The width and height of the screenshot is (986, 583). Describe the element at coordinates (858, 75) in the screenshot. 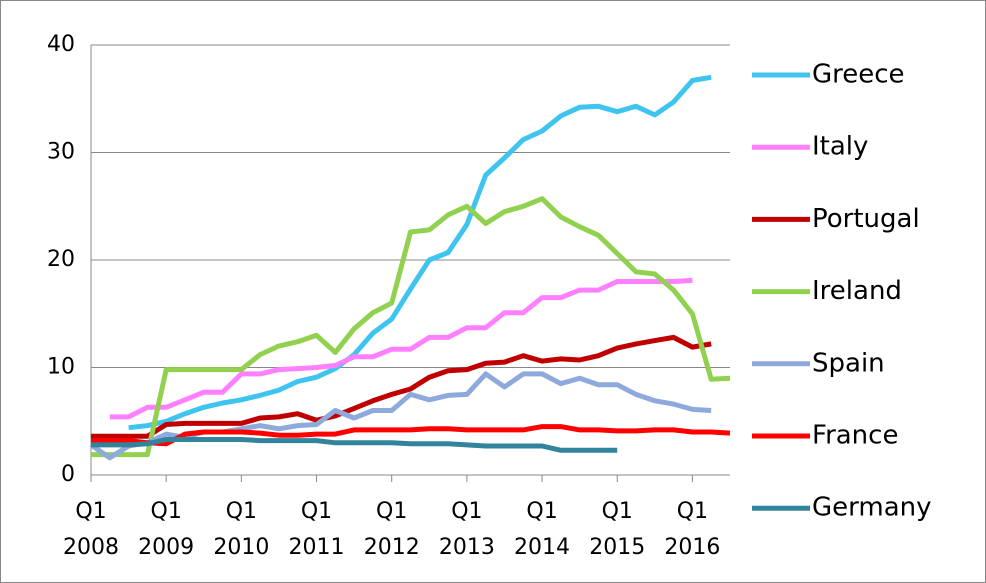

I see `legend-label: Greece` at that location.